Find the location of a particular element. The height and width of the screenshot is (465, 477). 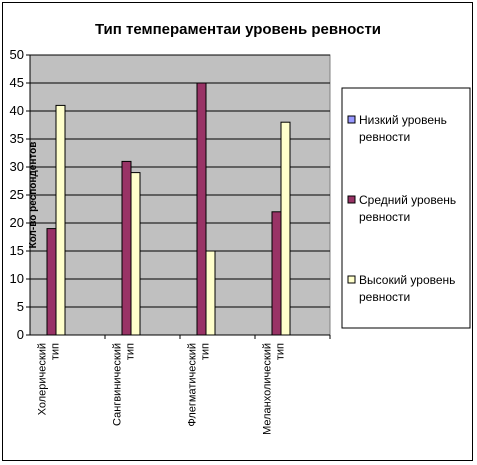

legend-label: Высокий уровень is located at coordinates (407, 280).